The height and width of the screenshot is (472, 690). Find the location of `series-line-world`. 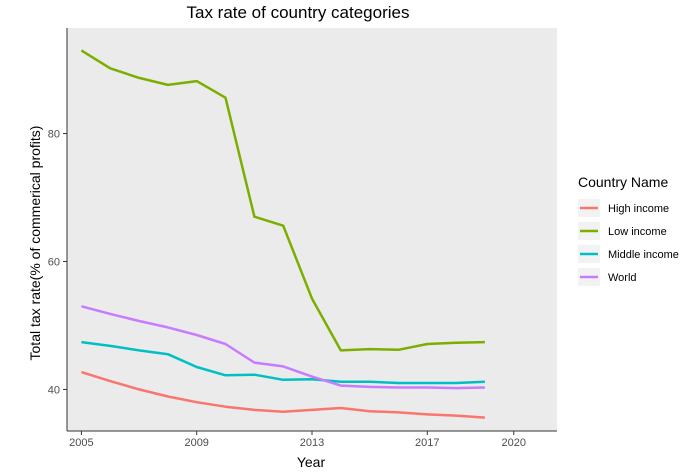

series-line-world is located at coordinates (283, 347).